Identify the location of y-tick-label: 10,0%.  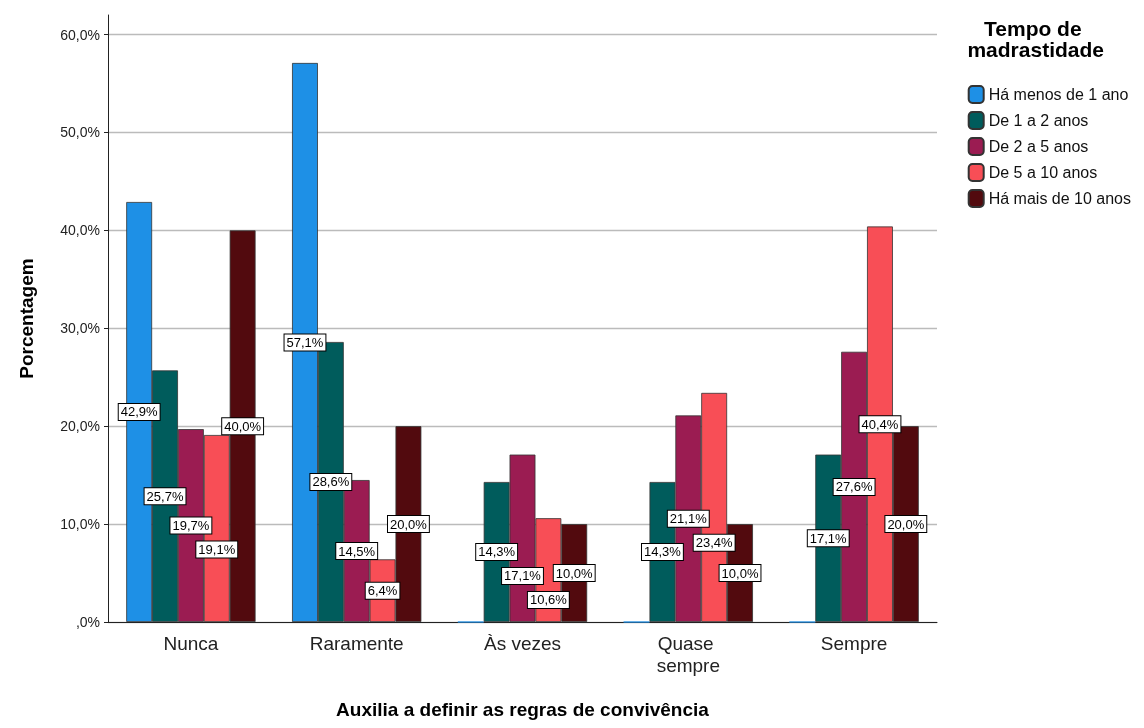
(80, 524).